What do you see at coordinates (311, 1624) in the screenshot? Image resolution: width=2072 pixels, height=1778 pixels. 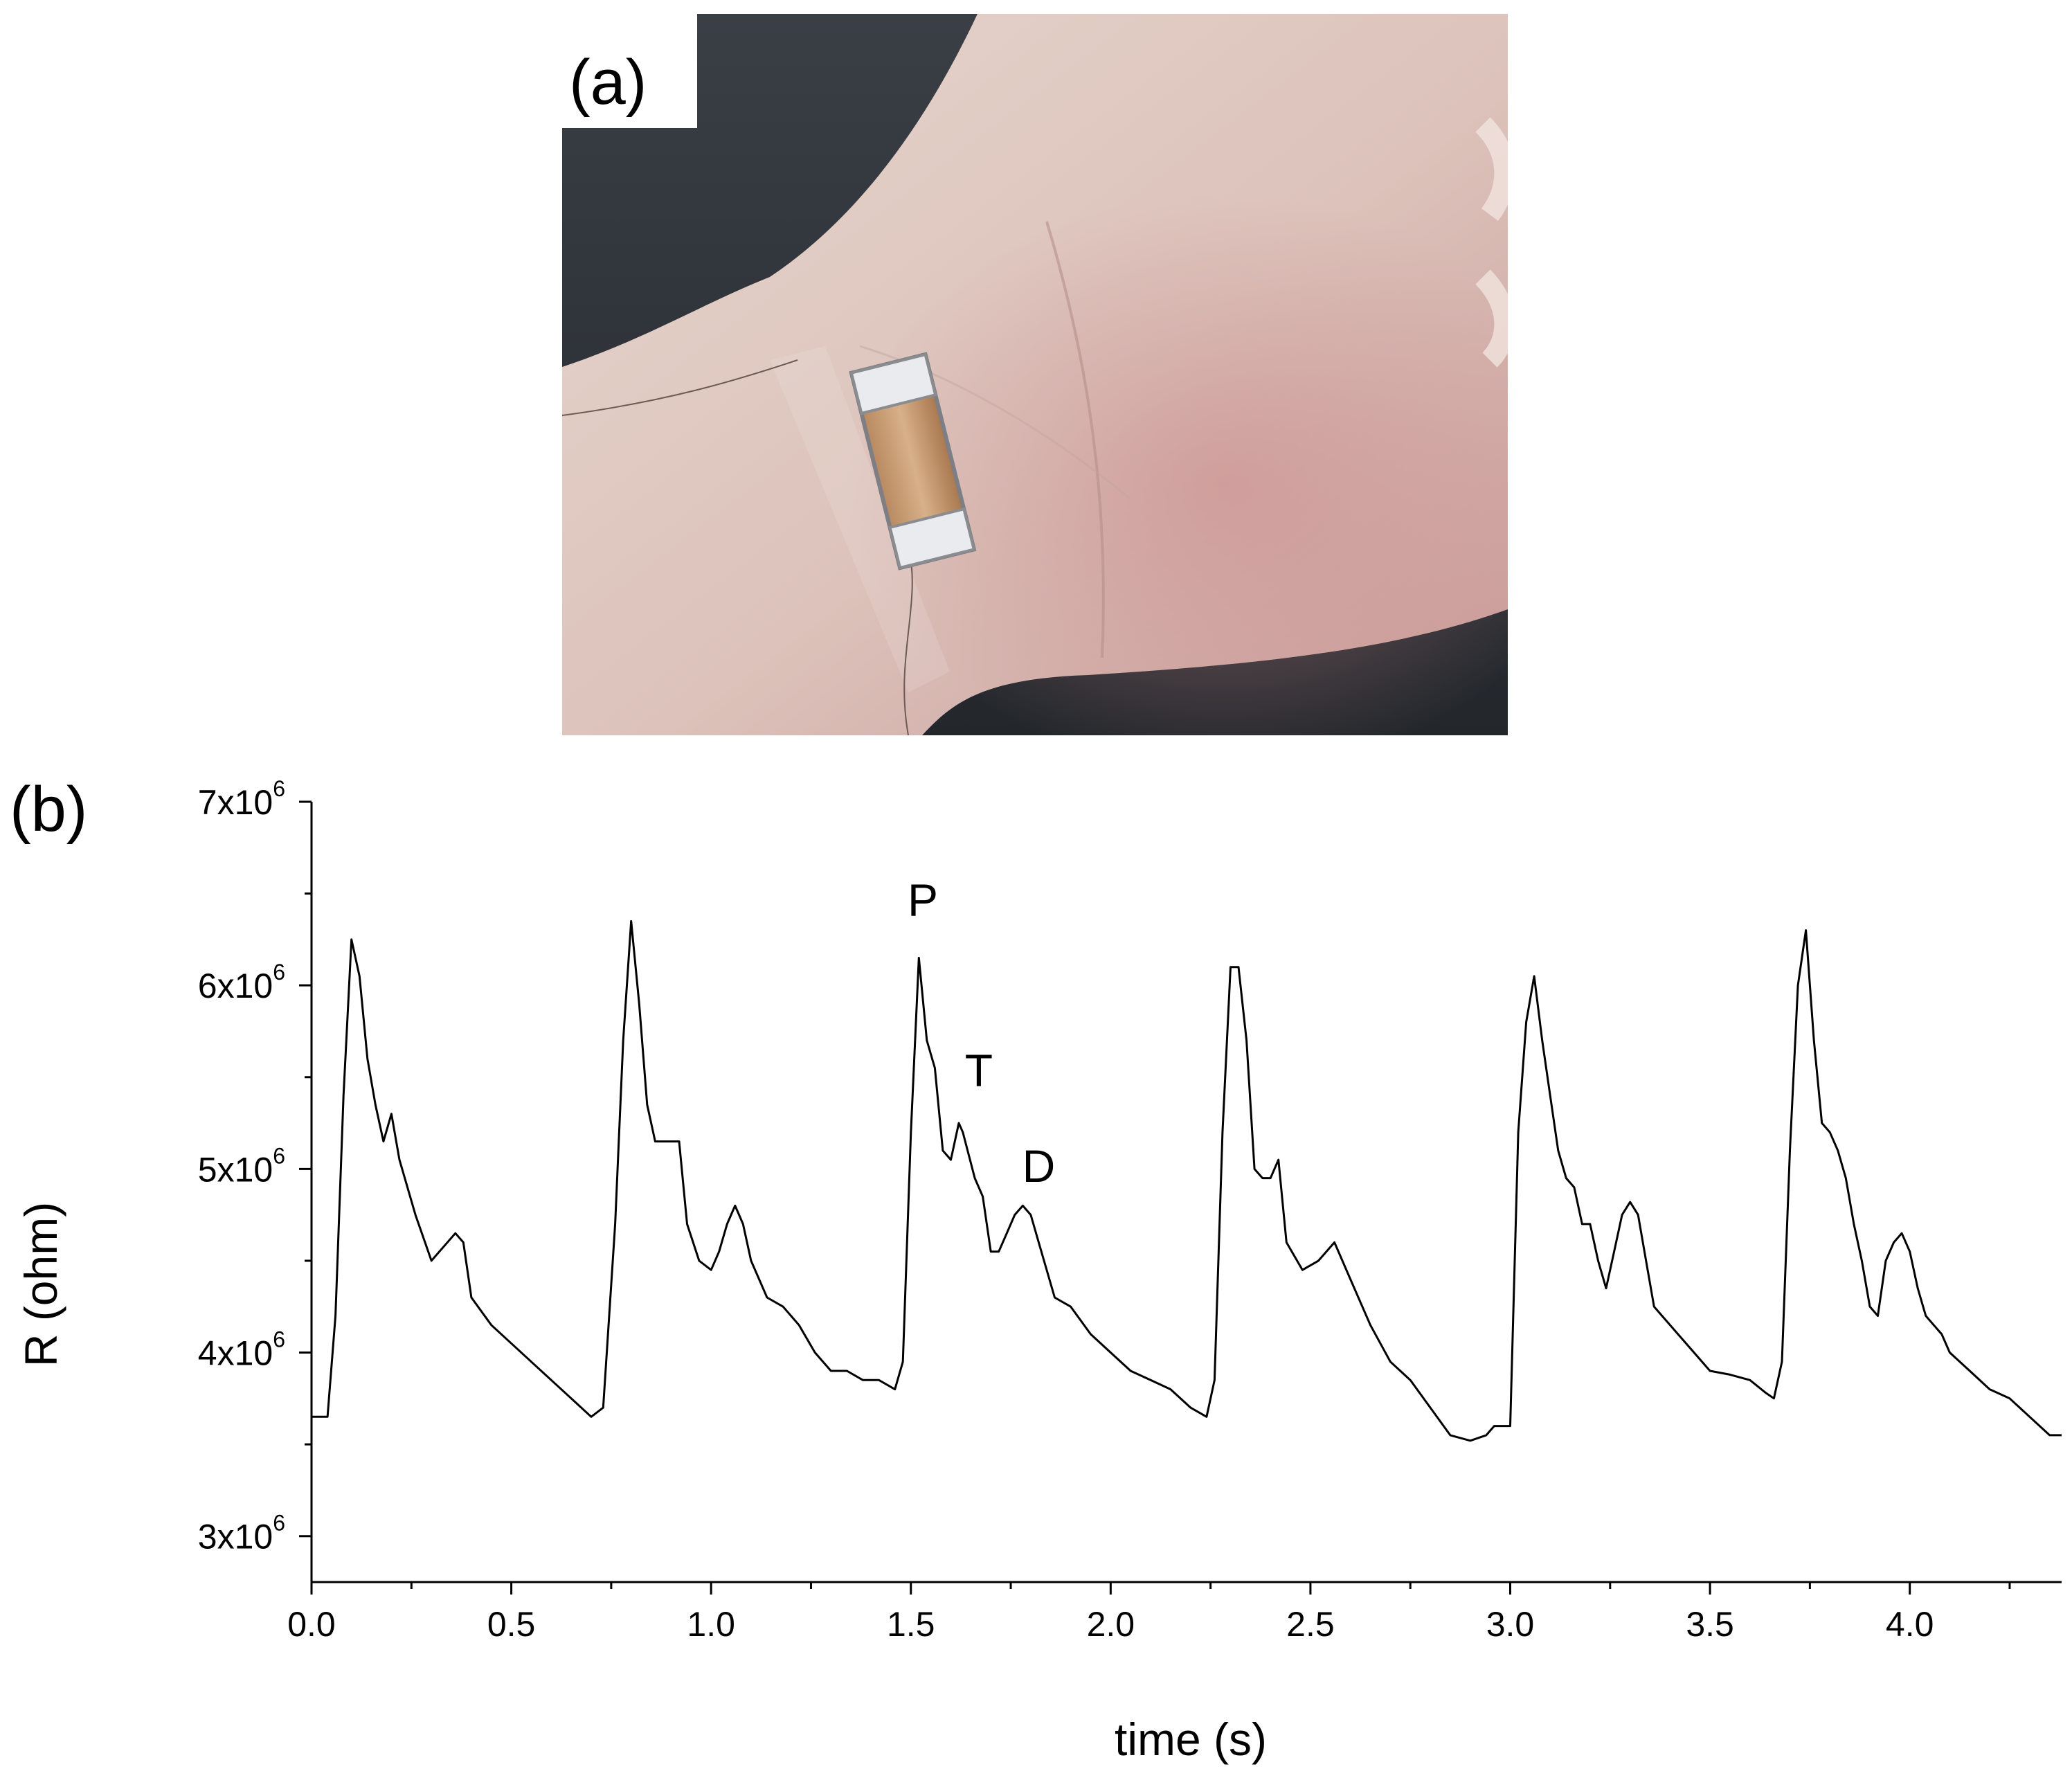 I see `x-tick-label: 0.0` at bounding box center [311, 1624].